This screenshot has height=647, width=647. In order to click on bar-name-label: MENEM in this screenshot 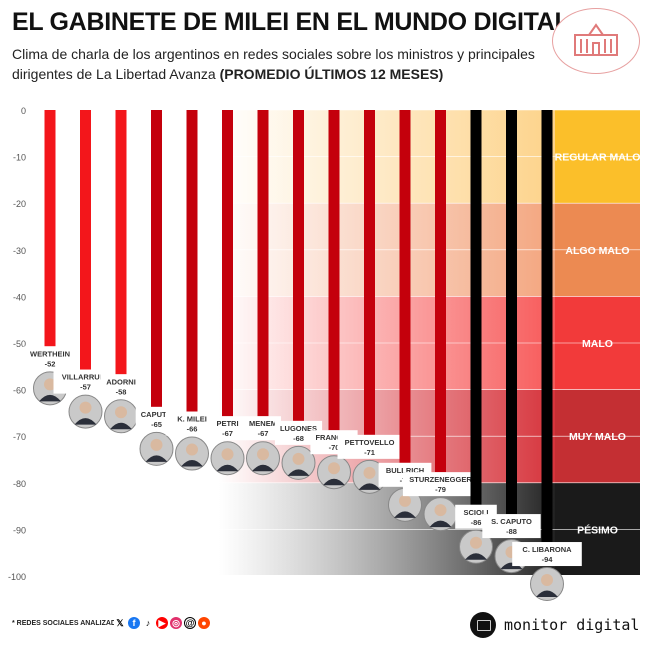, I will do `click(263, 423)`.